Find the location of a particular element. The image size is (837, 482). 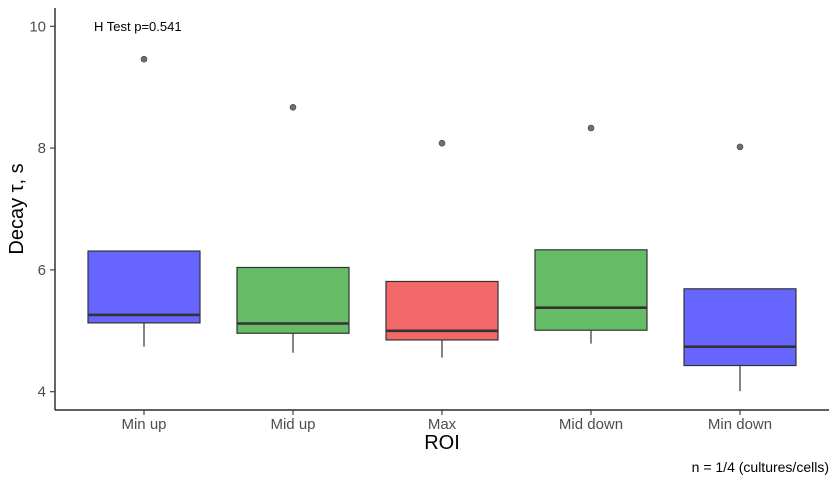

x-axis-ticks: Min up Mid up Max Mid down Min down is located at coordinates (446, 421).